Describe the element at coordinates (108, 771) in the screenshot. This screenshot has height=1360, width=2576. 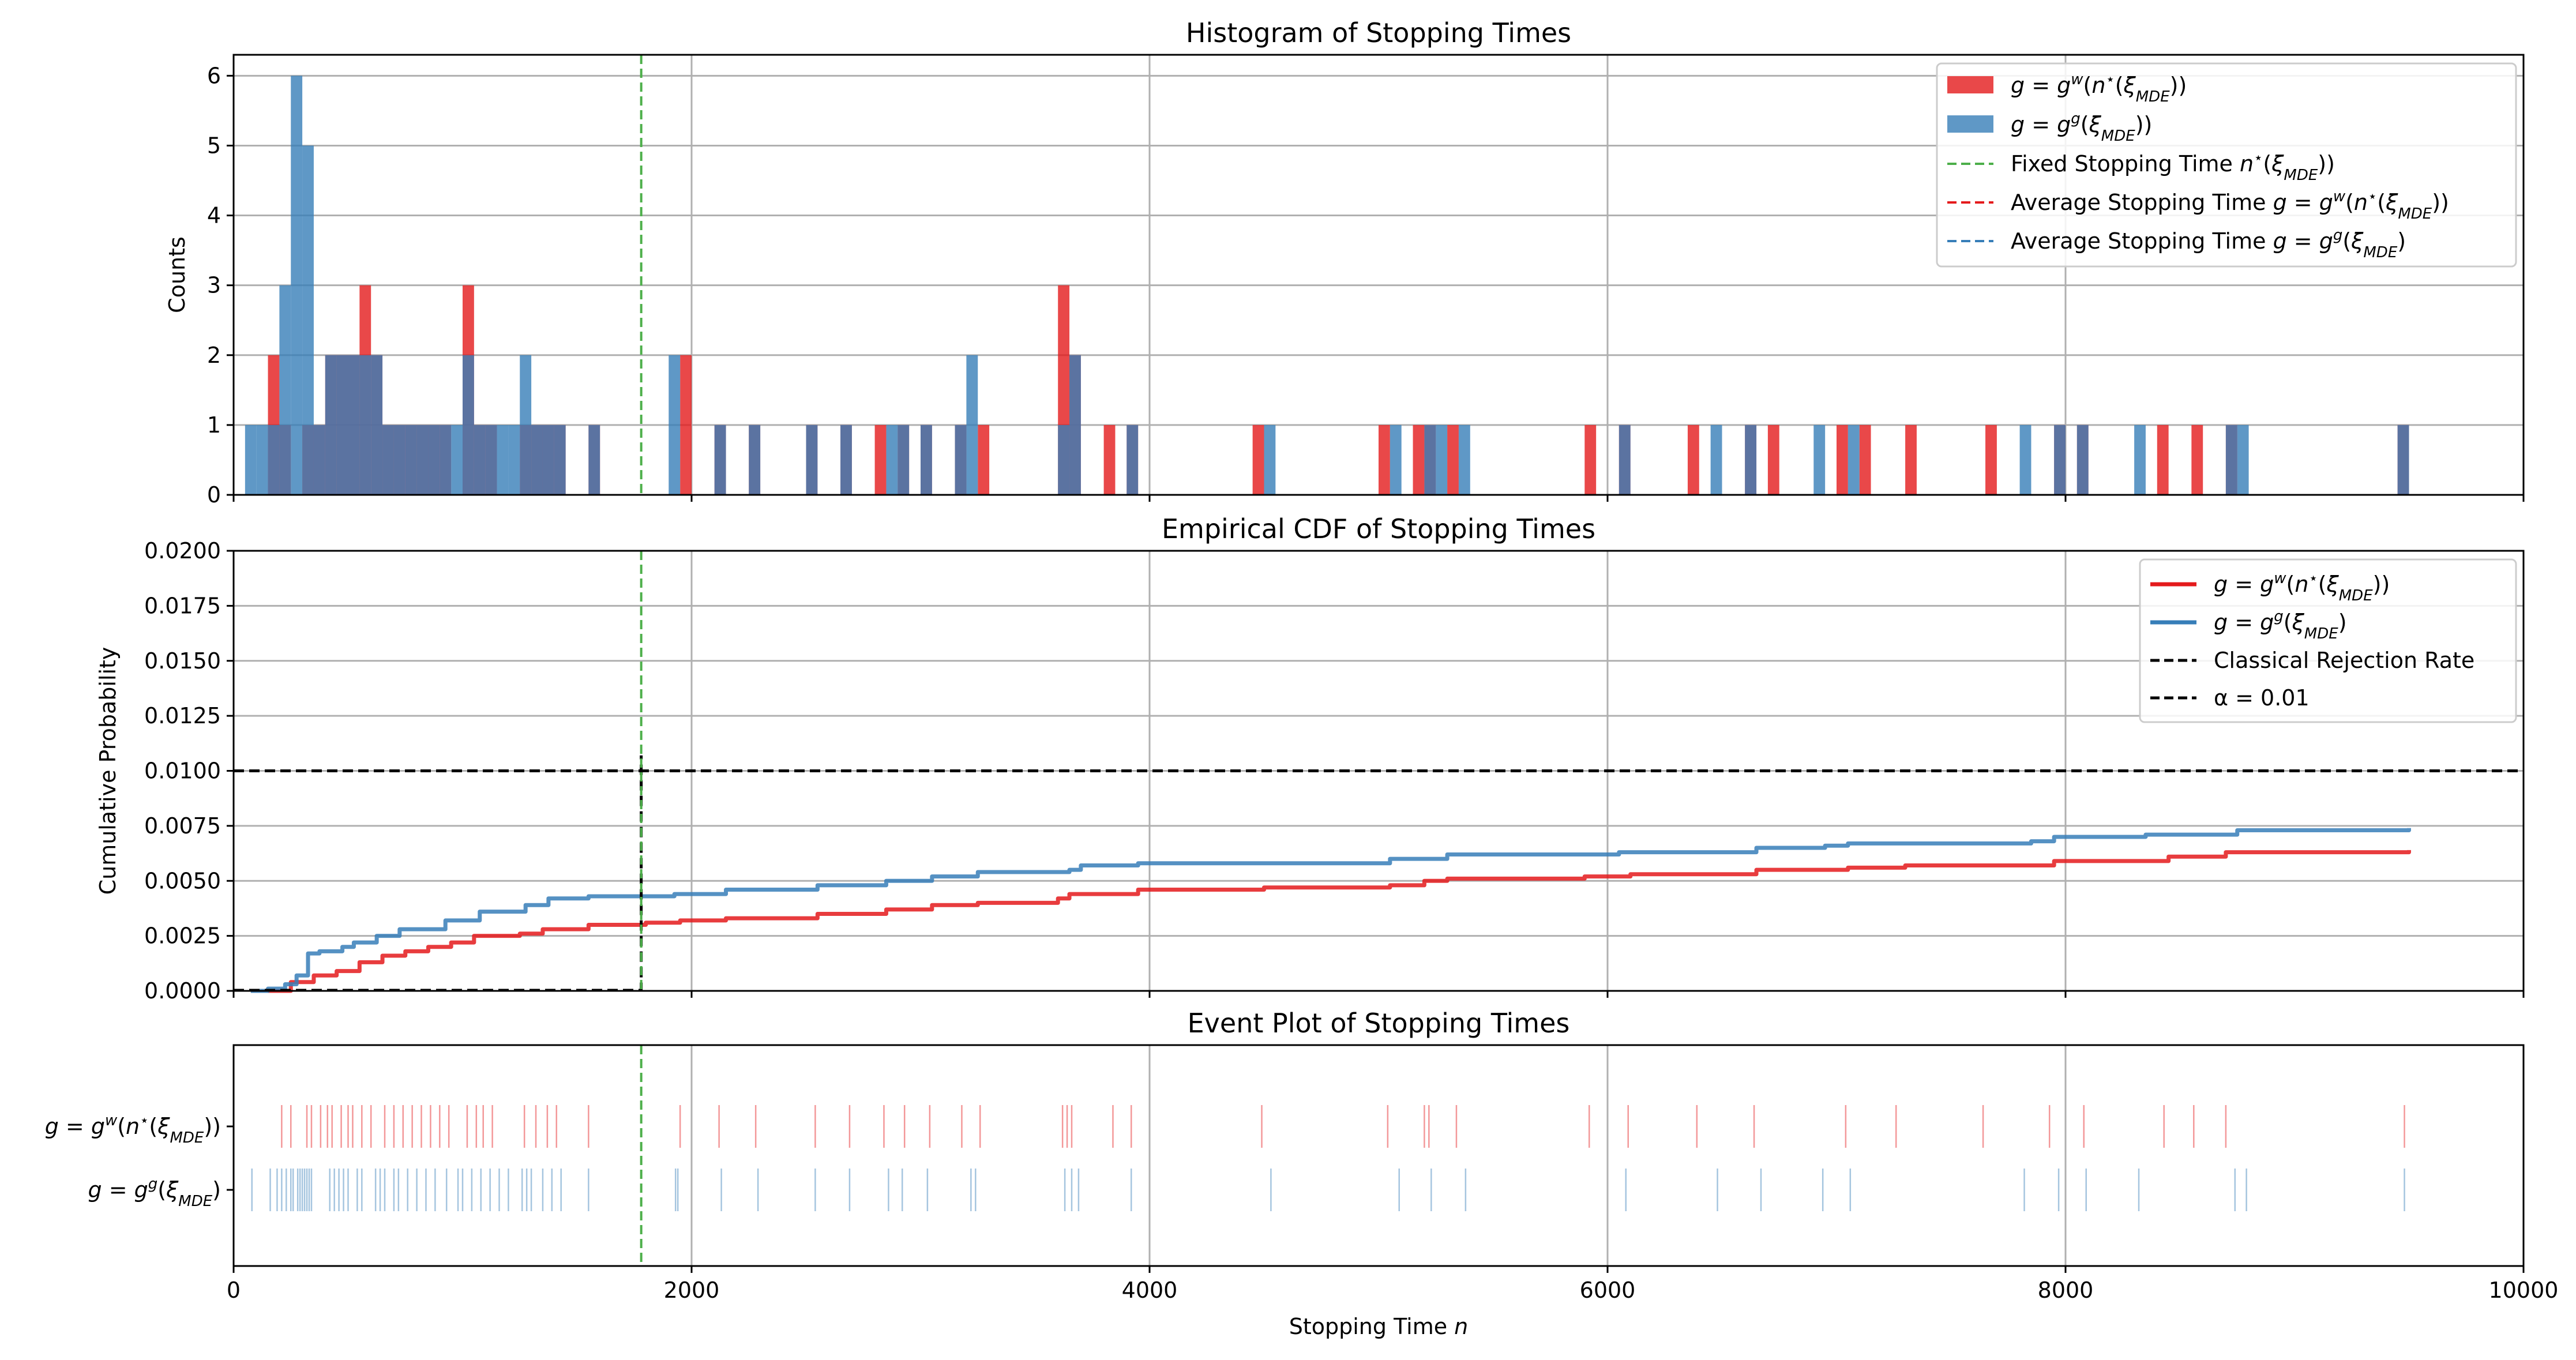
I see `cdf-ylabel: Cumulative Probability` at that location.